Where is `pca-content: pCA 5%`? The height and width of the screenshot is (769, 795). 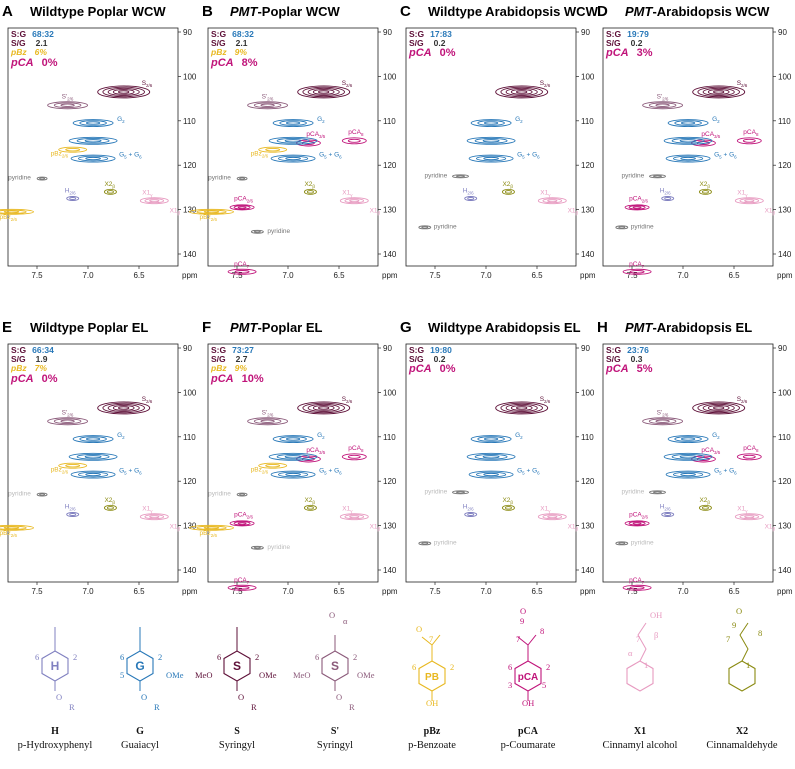 pca-content: pCA 5% is located at coordinates (629, 369).